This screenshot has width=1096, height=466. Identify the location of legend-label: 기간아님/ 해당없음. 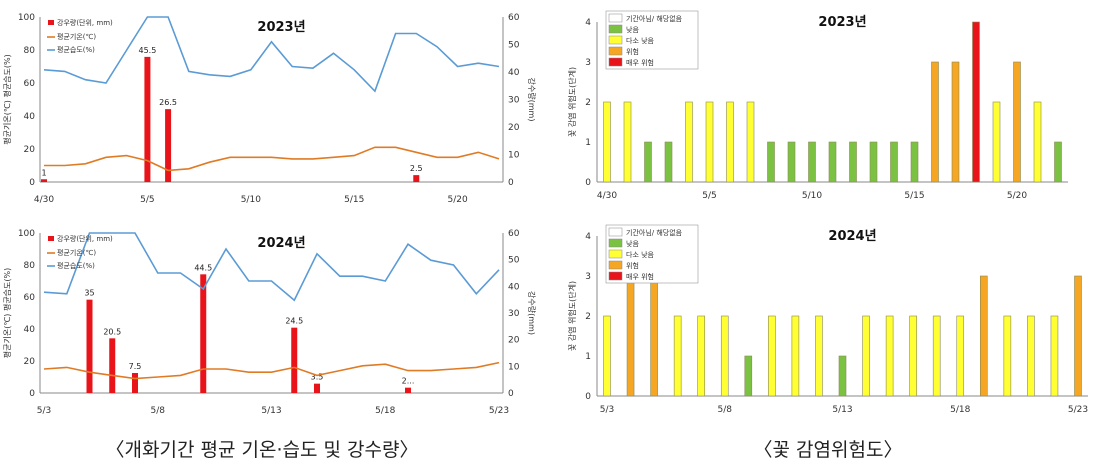
(654, 18).